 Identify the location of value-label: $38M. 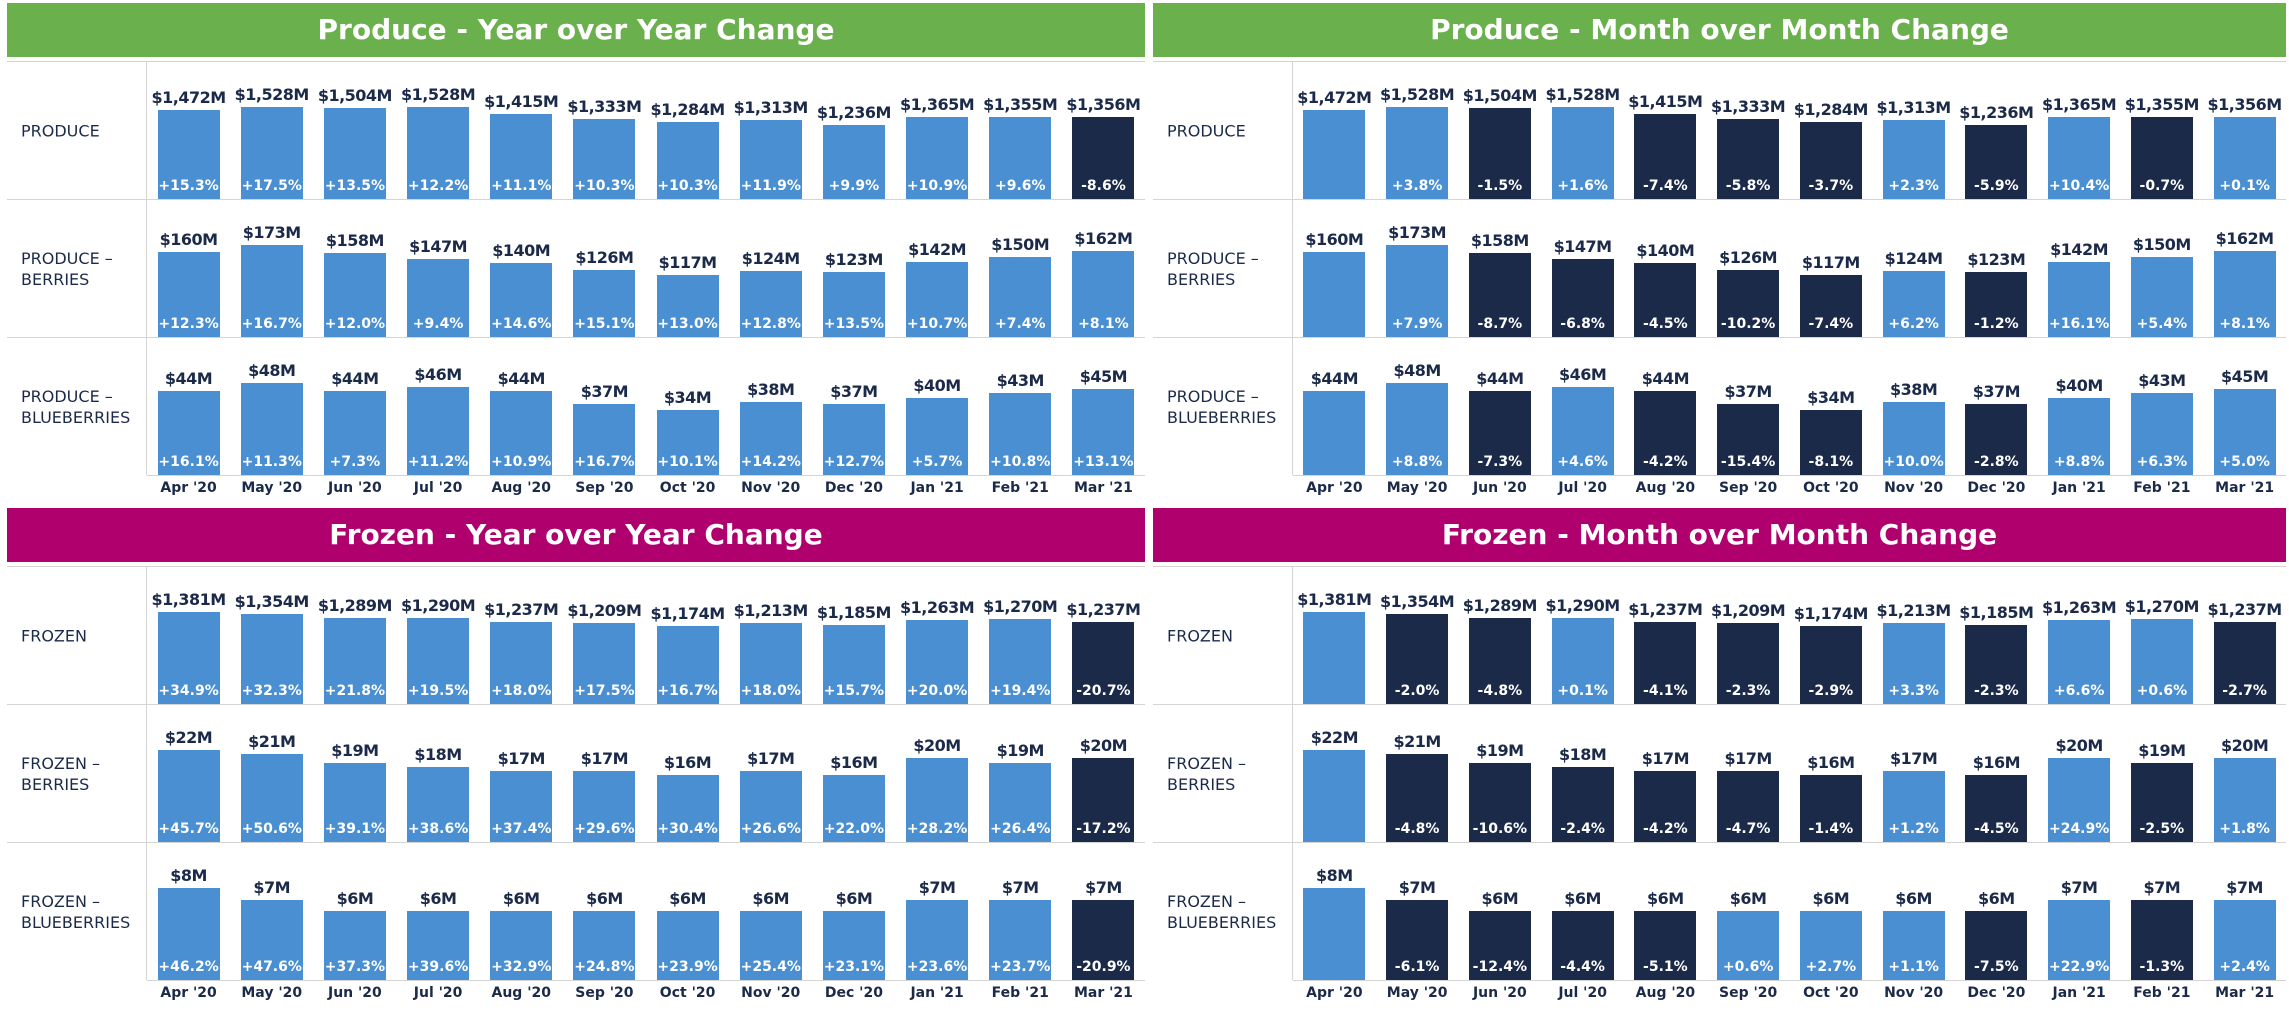
(1913, 390).